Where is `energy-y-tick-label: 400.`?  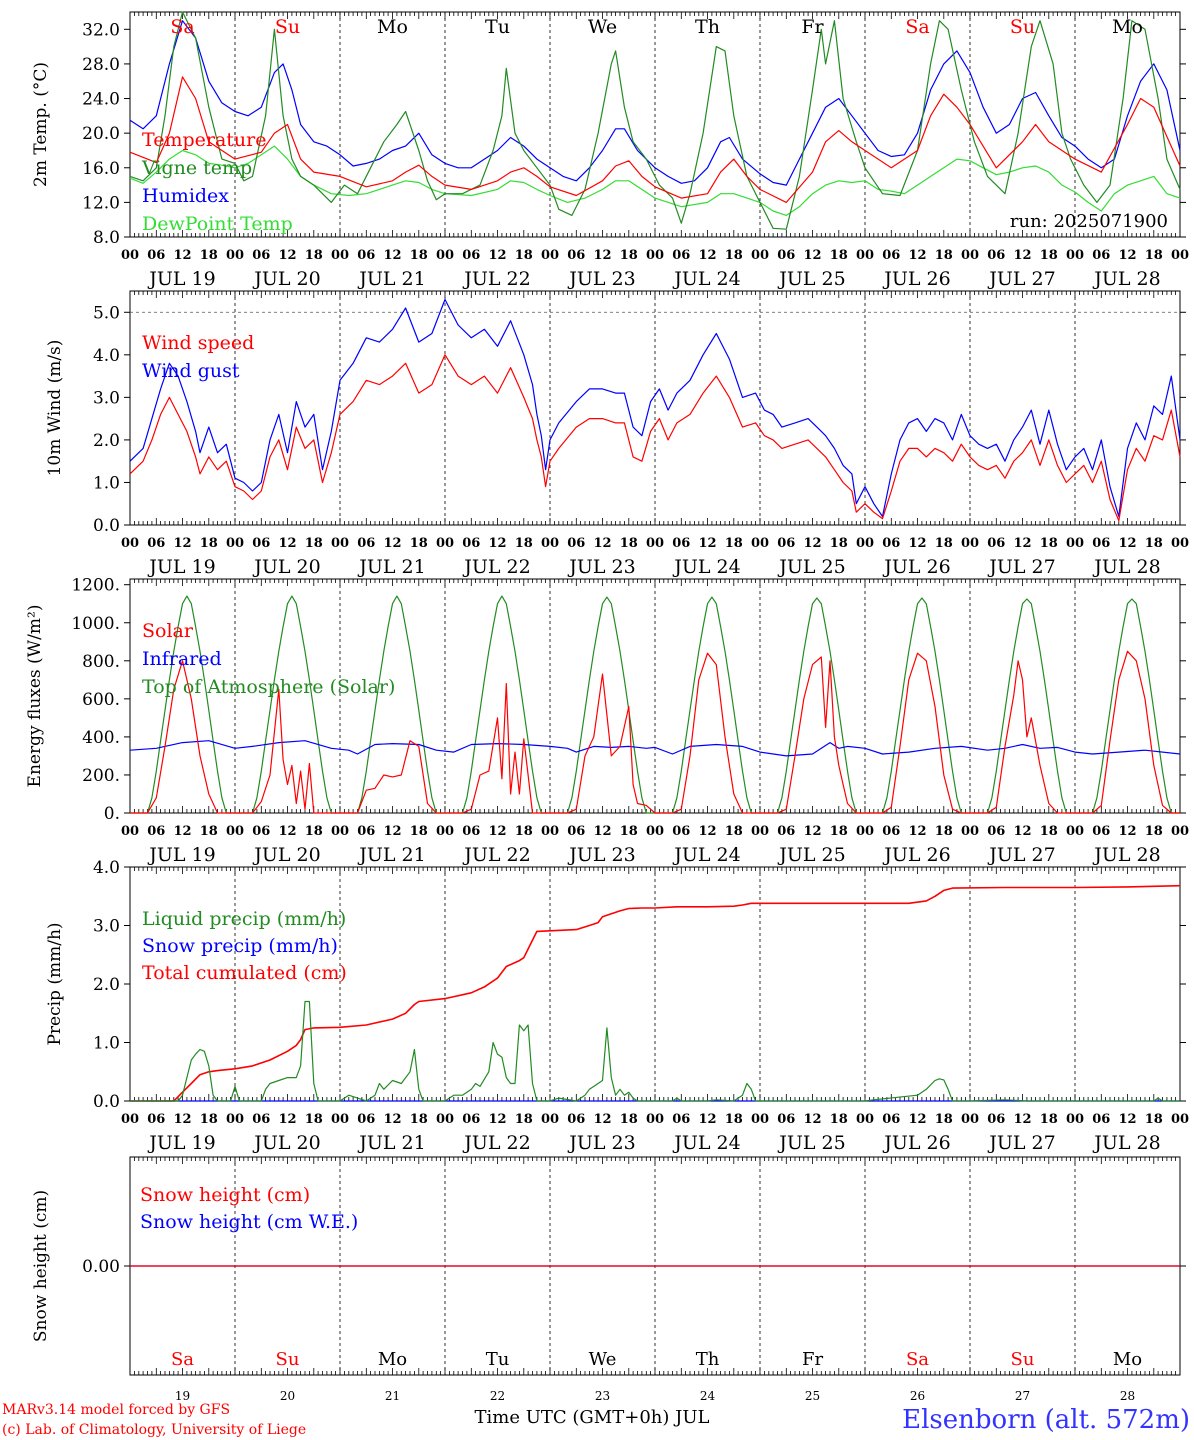 energy-y-tick-label: 400. is located at coordinates (101, 738).